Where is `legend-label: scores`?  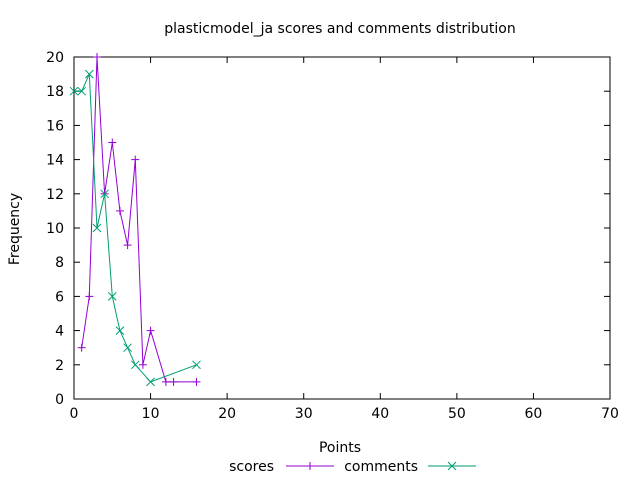
legend-label: scores is located at coordinates (251, 467).